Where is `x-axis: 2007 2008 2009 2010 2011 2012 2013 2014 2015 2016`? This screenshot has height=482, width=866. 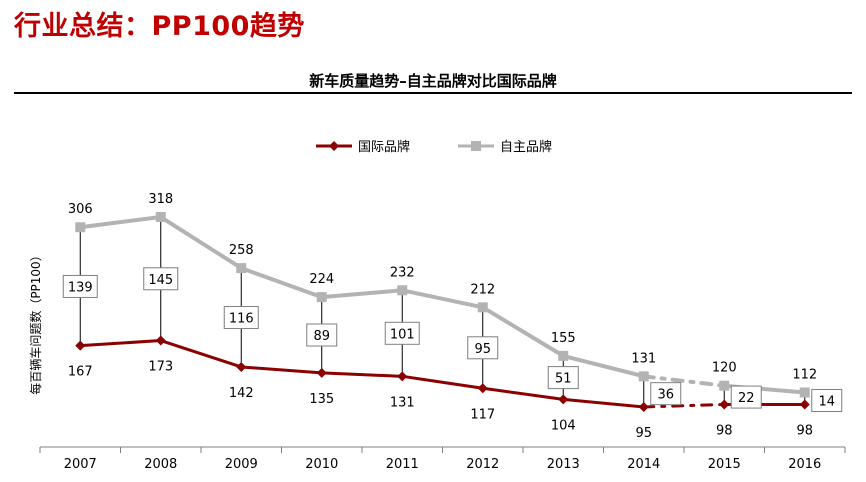 x-axis: 2007 2008 2009 2010 2011 2012 2013 2014 2015 2016 is located at coordinates (442, 459).